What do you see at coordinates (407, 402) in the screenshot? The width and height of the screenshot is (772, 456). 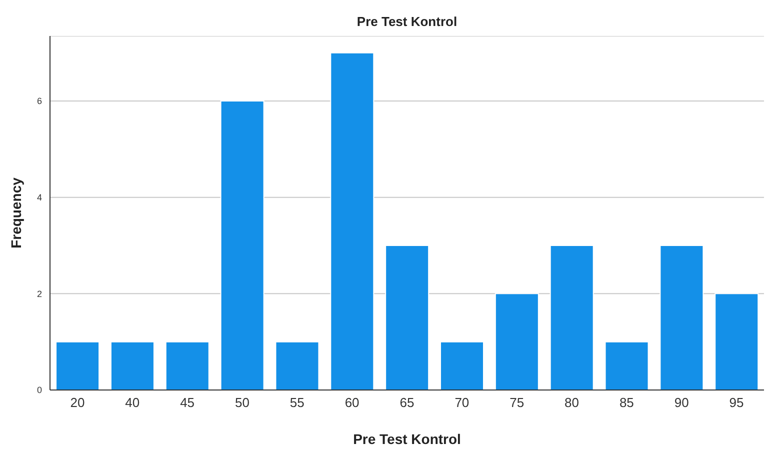 I see `x-tick-label: 65` at bounding box center [407, 402].